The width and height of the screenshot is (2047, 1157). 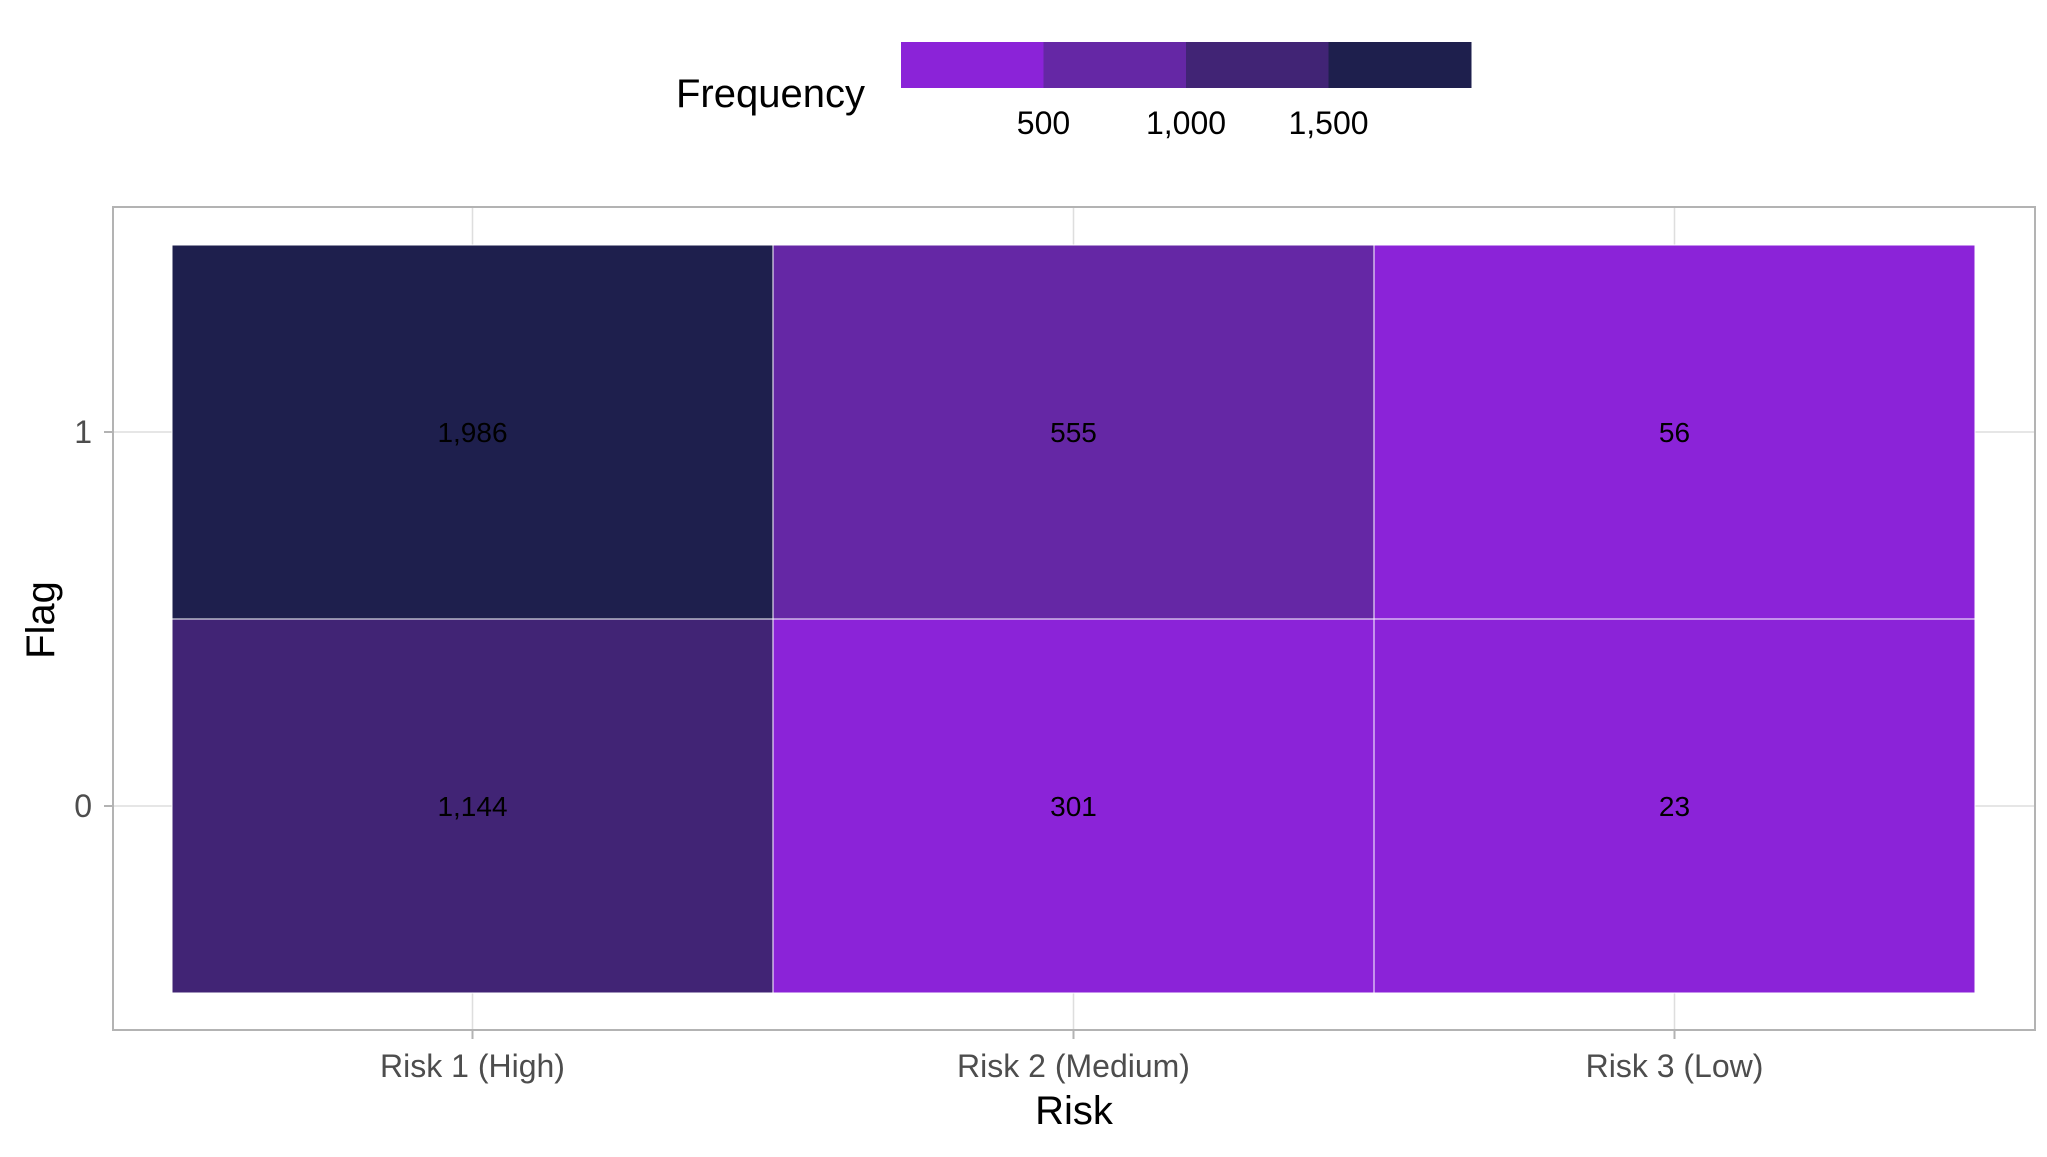 What do you see at coordinates (472, 806) in the screenshot?
I see `cell-value-label: 1,144` at bounding box center [472, 806].